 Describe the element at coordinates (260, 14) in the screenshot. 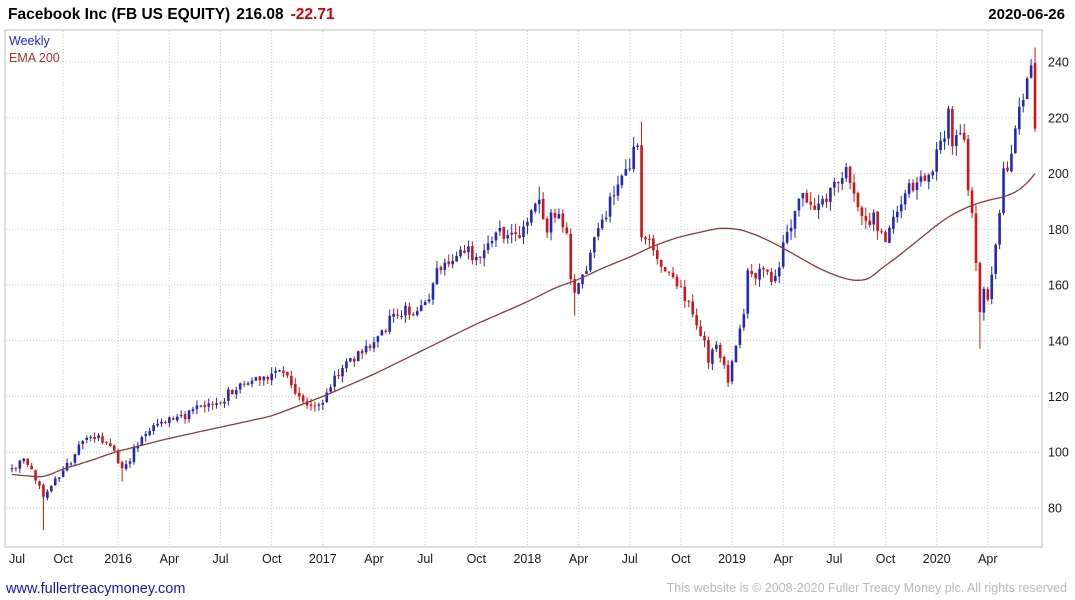

I see `last-price: 216.08` at that location.